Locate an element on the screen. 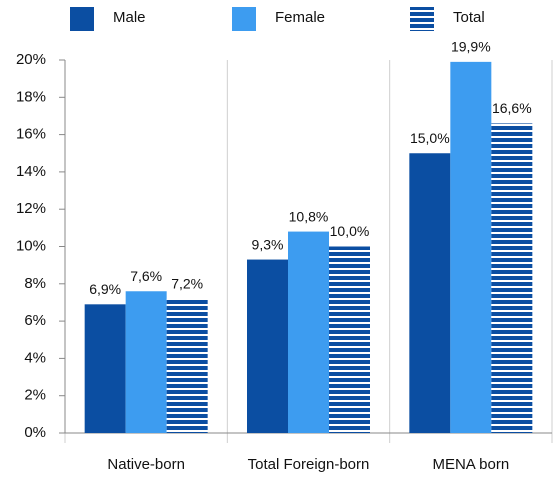  legend-label: Male is located at coordinates (129, 17).